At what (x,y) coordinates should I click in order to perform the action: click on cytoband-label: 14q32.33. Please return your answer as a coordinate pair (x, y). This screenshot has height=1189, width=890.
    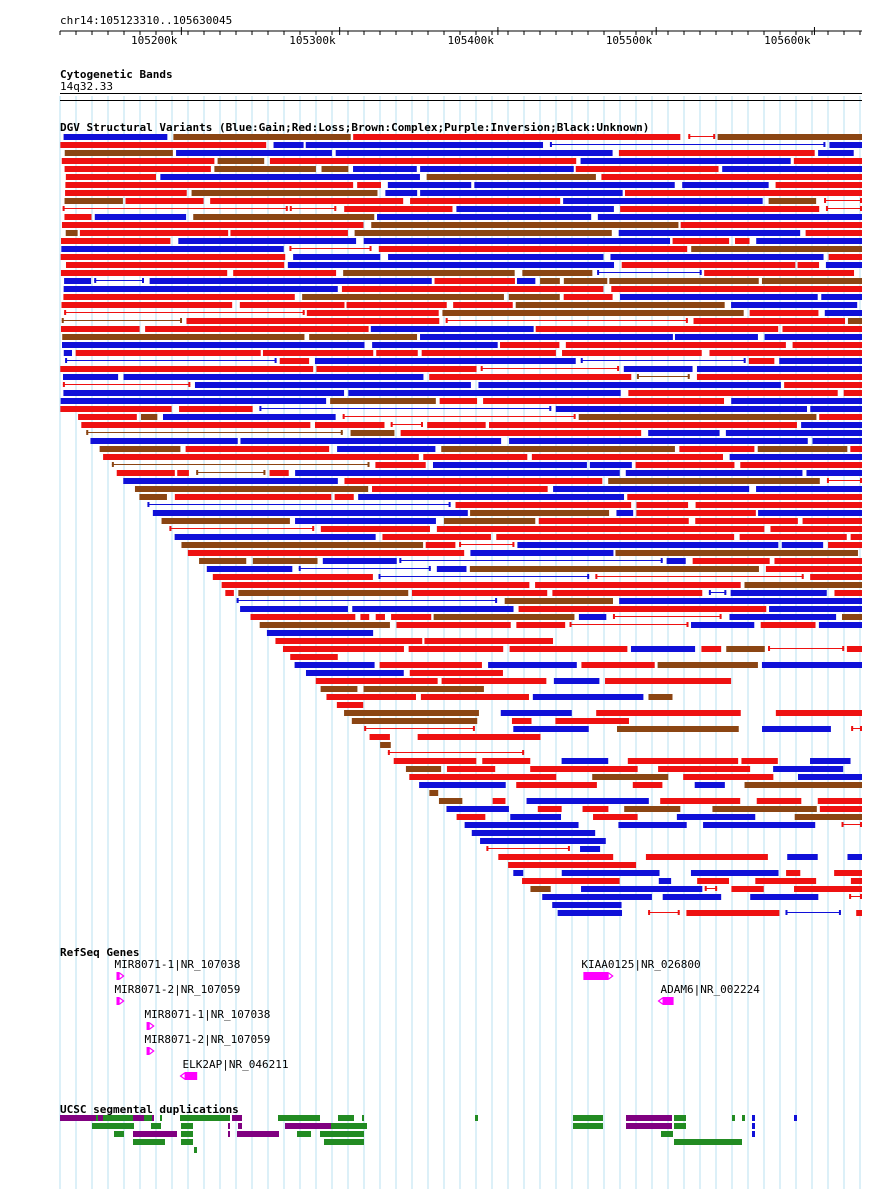
    Looking at the image, I should click on (86, 86).